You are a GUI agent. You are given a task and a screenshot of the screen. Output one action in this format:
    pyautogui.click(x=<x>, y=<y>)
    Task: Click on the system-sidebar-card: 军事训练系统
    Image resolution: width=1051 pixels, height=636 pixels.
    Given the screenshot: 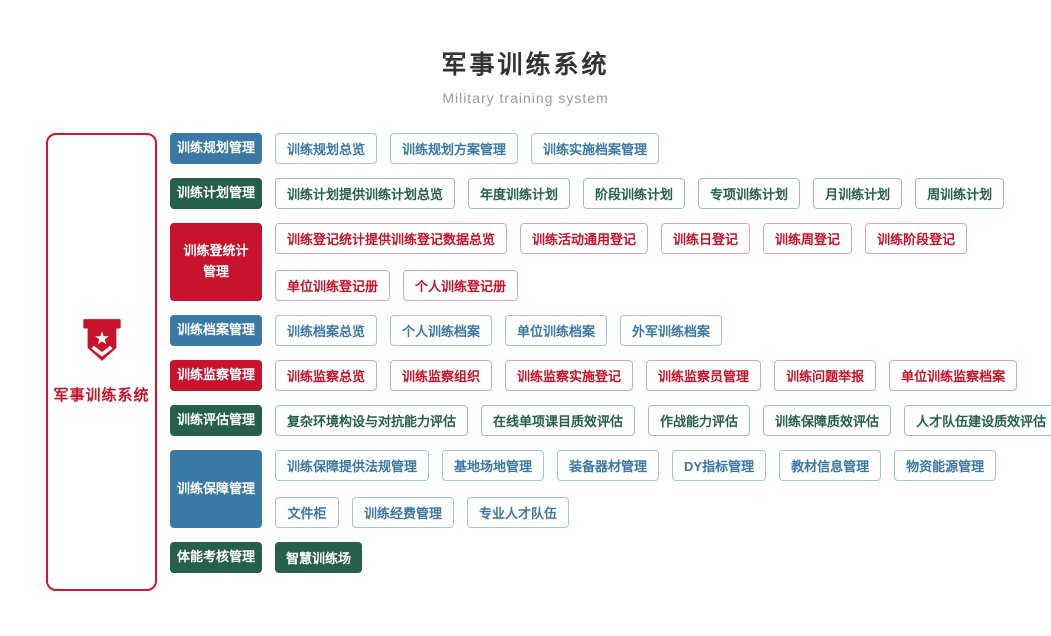 What is the action you would take?
    pyautogui.click(x=101, y=362)
    